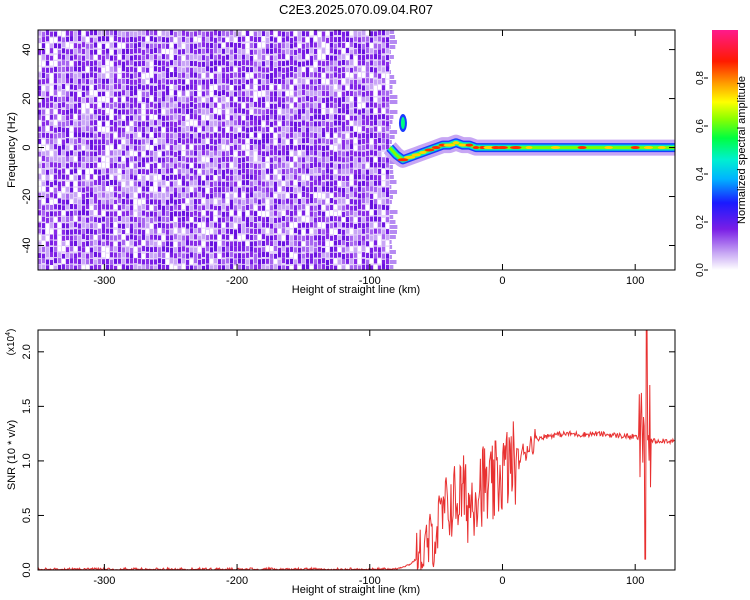 The height and width of the screenshot is (600, 750). Describe the element at coordinates (27, 406) in the screenshot. I see `y-tick-label: 1.5` at that location.